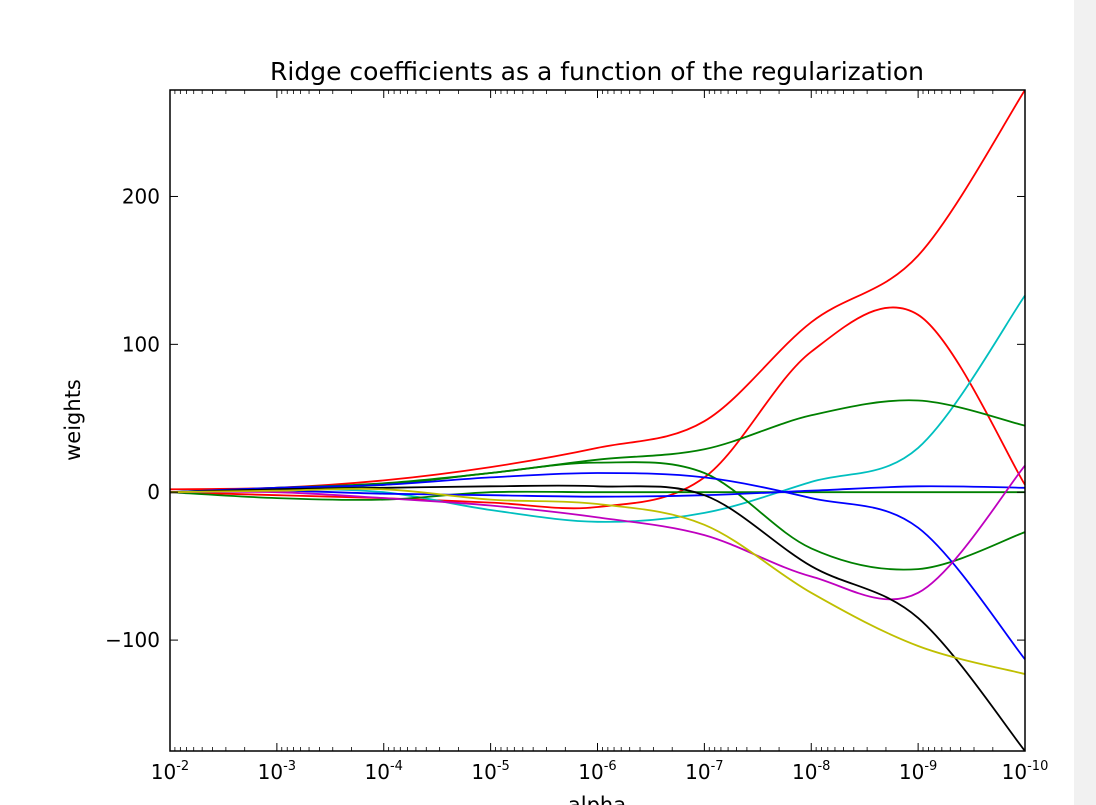  What do you see at coordinates (132, 640) in the screenshot?
I see `y-tick-label: −100` at bounding box center [132, 640].